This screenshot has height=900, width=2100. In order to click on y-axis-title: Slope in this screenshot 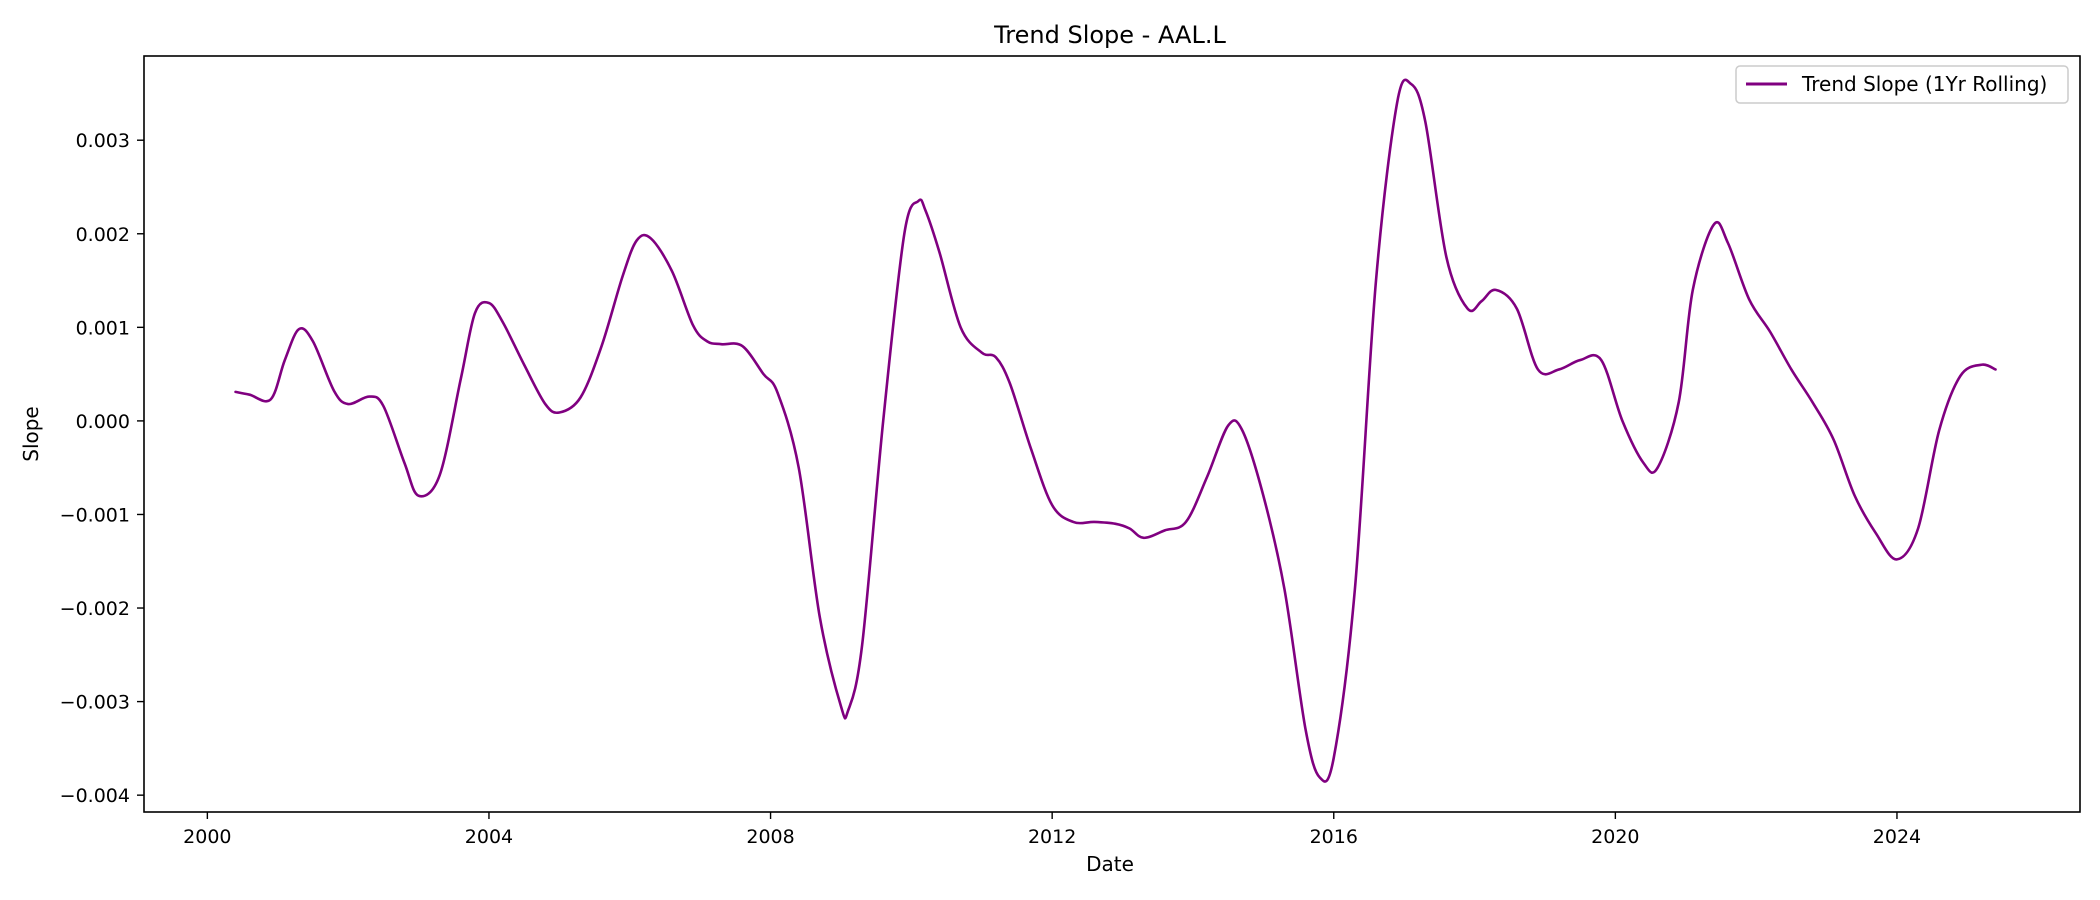, I will do `click(31, 434)`.